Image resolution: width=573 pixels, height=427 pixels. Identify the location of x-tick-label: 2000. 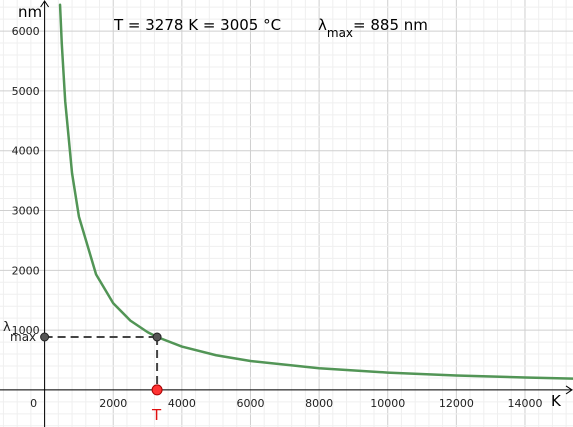
(113, 403).